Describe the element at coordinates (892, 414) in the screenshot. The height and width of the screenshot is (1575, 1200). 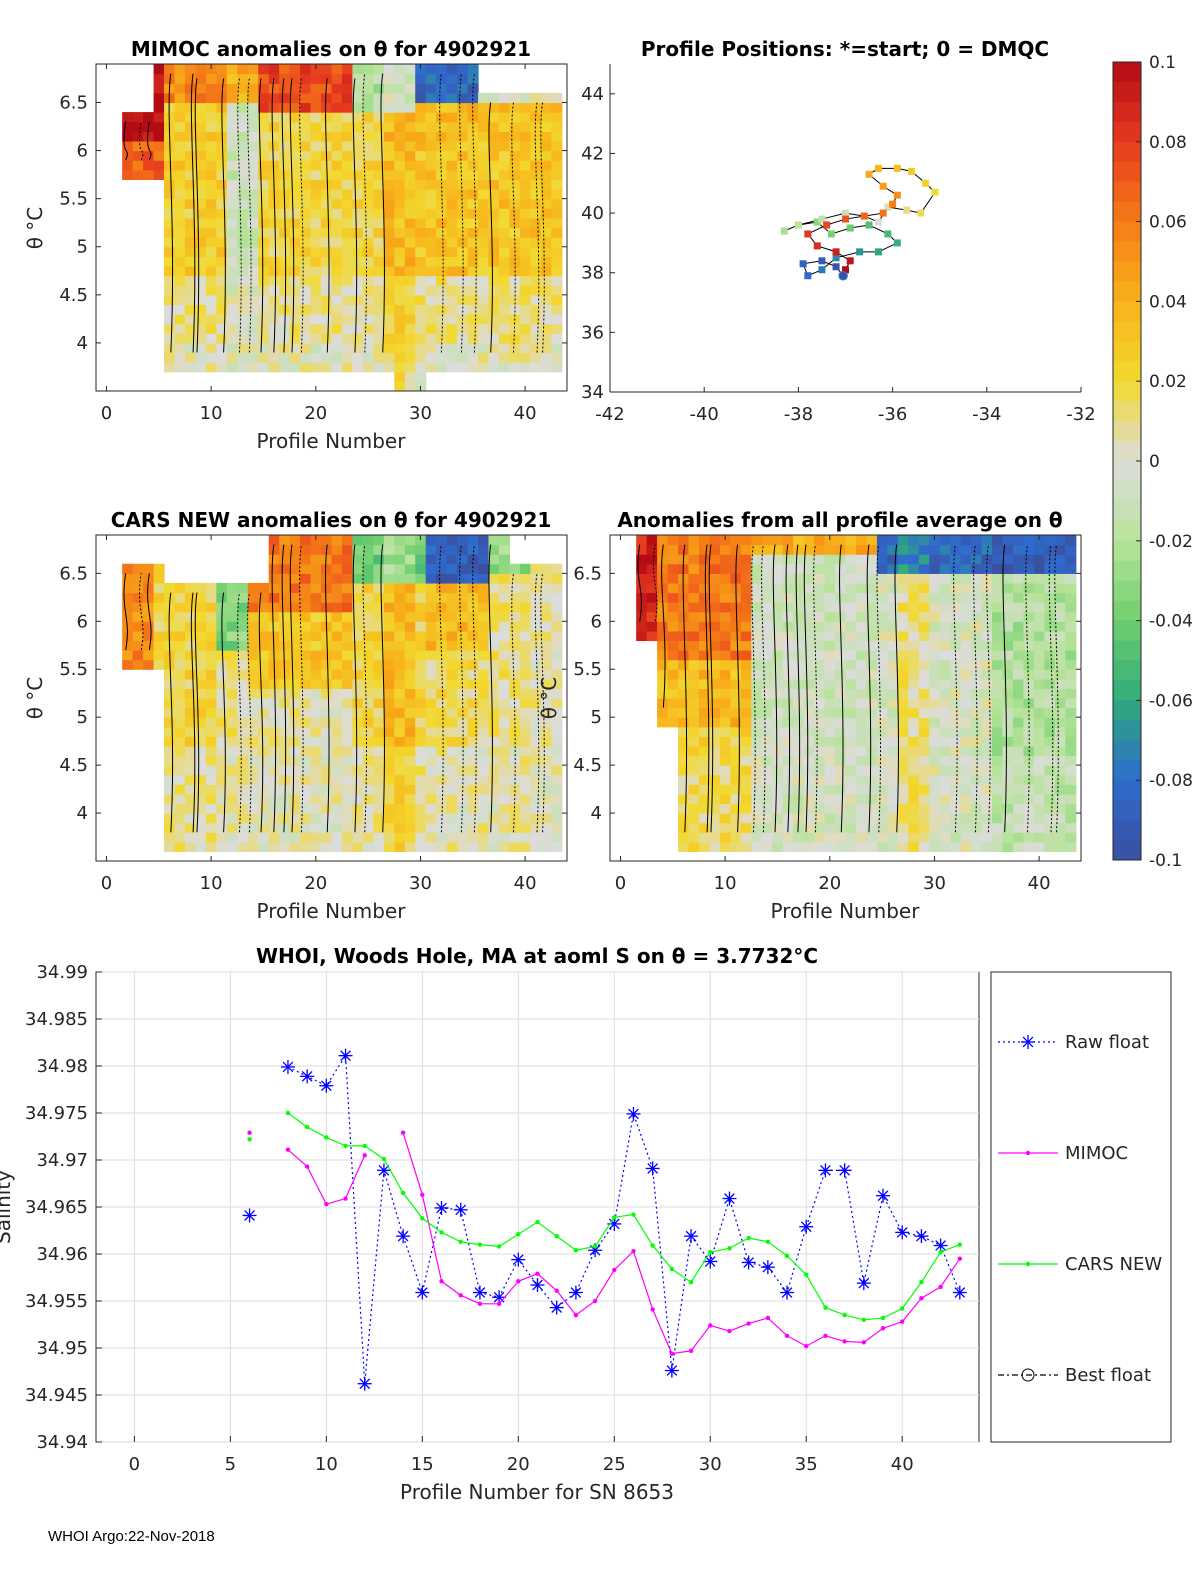
I see `x-tick-label: -36` at that location.